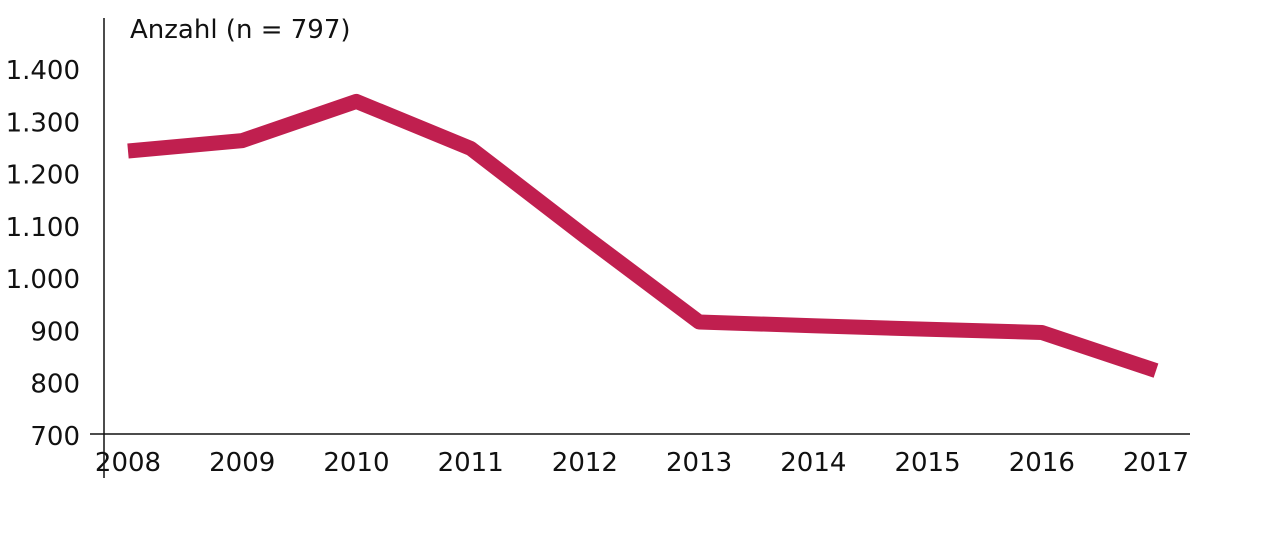 The height and width of the screenshot is (540, 1280). What do you see at coordinates (242, 463) in the screenshot?
I see `x-tick-label: 2009` at bounding box center [242, 463].